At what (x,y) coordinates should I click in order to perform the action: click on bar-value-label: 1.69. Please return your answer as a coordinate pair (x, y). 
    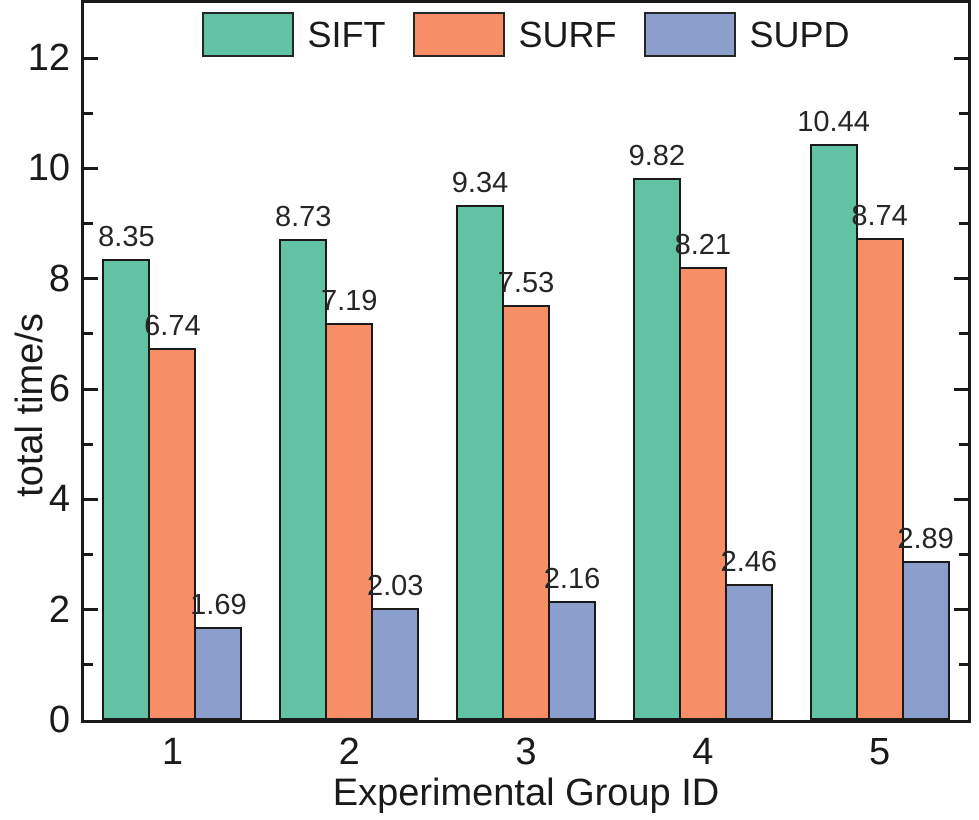
    Looking at the image, I should click on (218, 604).